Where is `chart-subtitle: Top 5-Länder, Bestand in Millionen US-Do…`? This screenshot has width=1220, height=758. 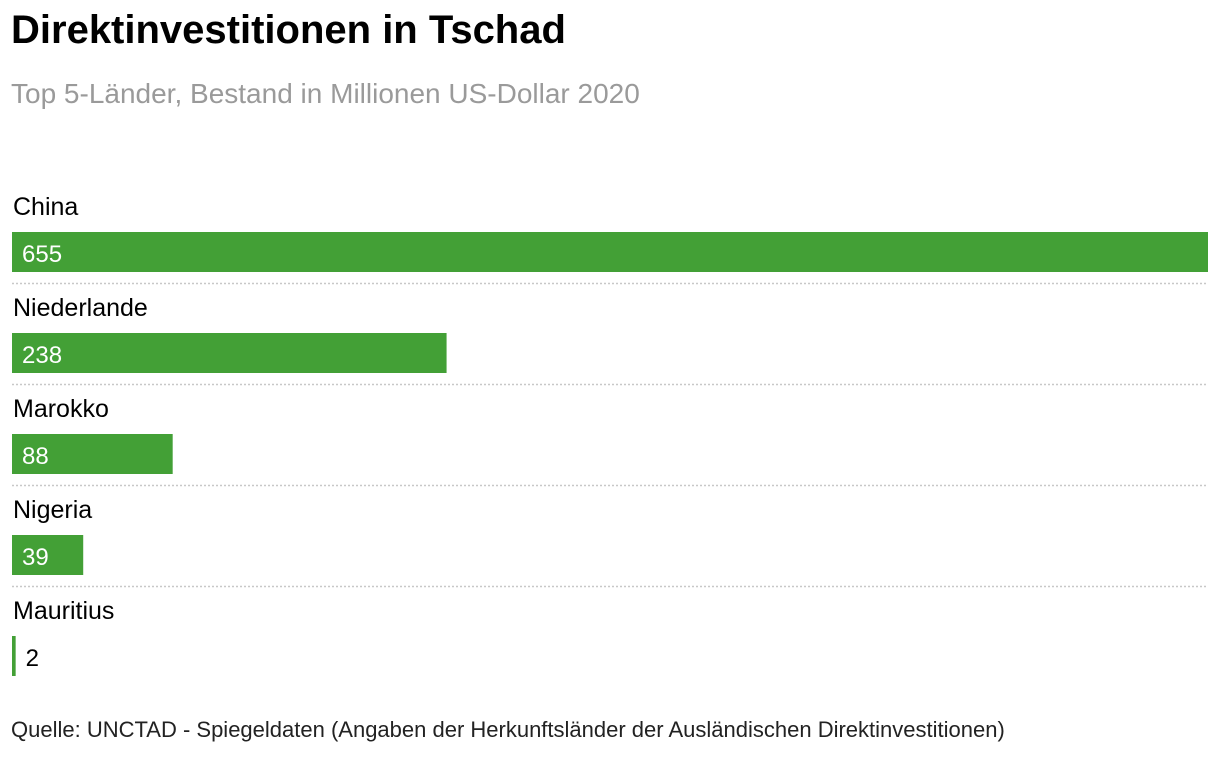 chart-subtitle: Top 5-Länder, Bestand in Millionen US-Do… is located at coordinates (325, 93).